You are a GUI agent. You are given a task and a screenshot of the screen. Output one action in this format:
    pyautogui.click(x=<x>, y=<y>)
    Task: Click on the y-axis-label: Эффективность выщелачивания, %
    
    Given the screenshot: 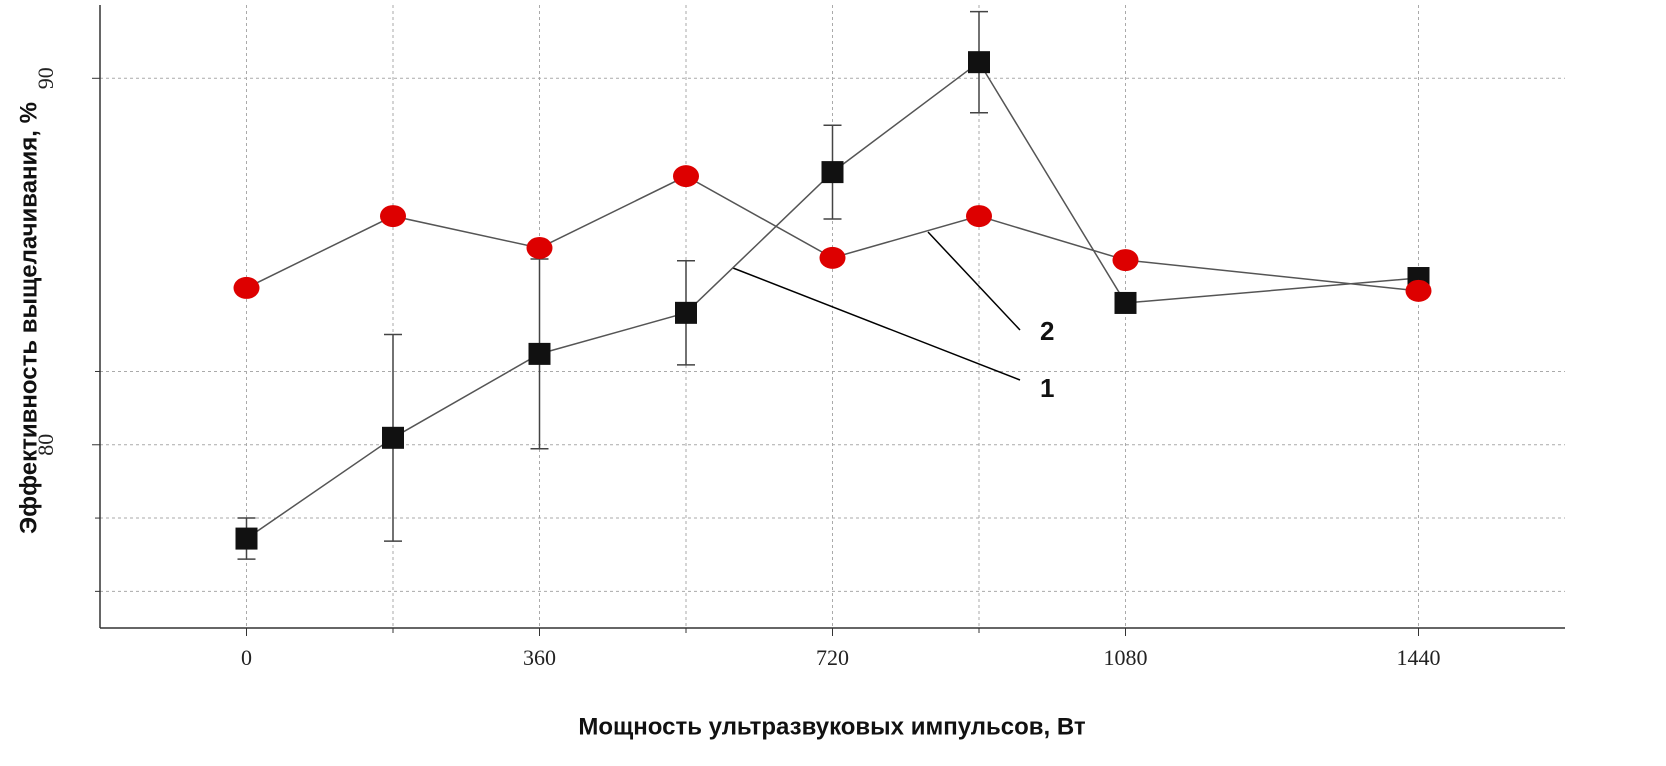 What is the action you would take?
    pyautogui.click(x=28, y=318)
    